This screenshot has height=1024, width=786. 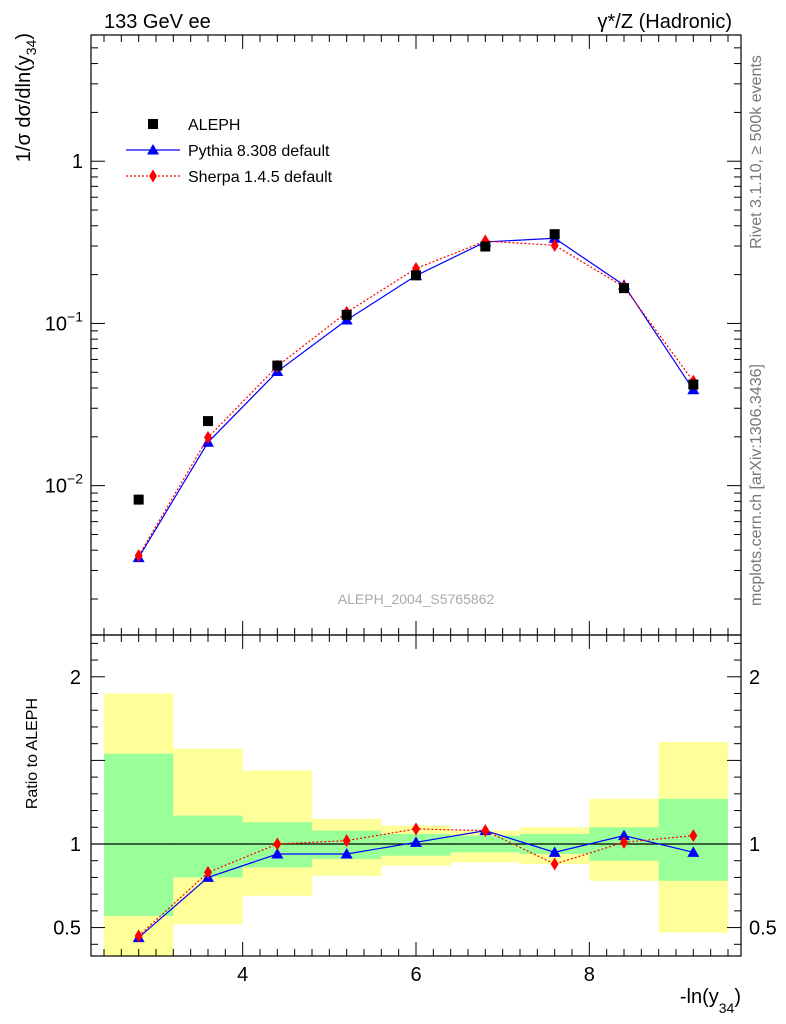 What do you see at coordinates (415, 975) in the screenshot?
I see `x-tick-label-1: 6` at bounding box center [415, 975].